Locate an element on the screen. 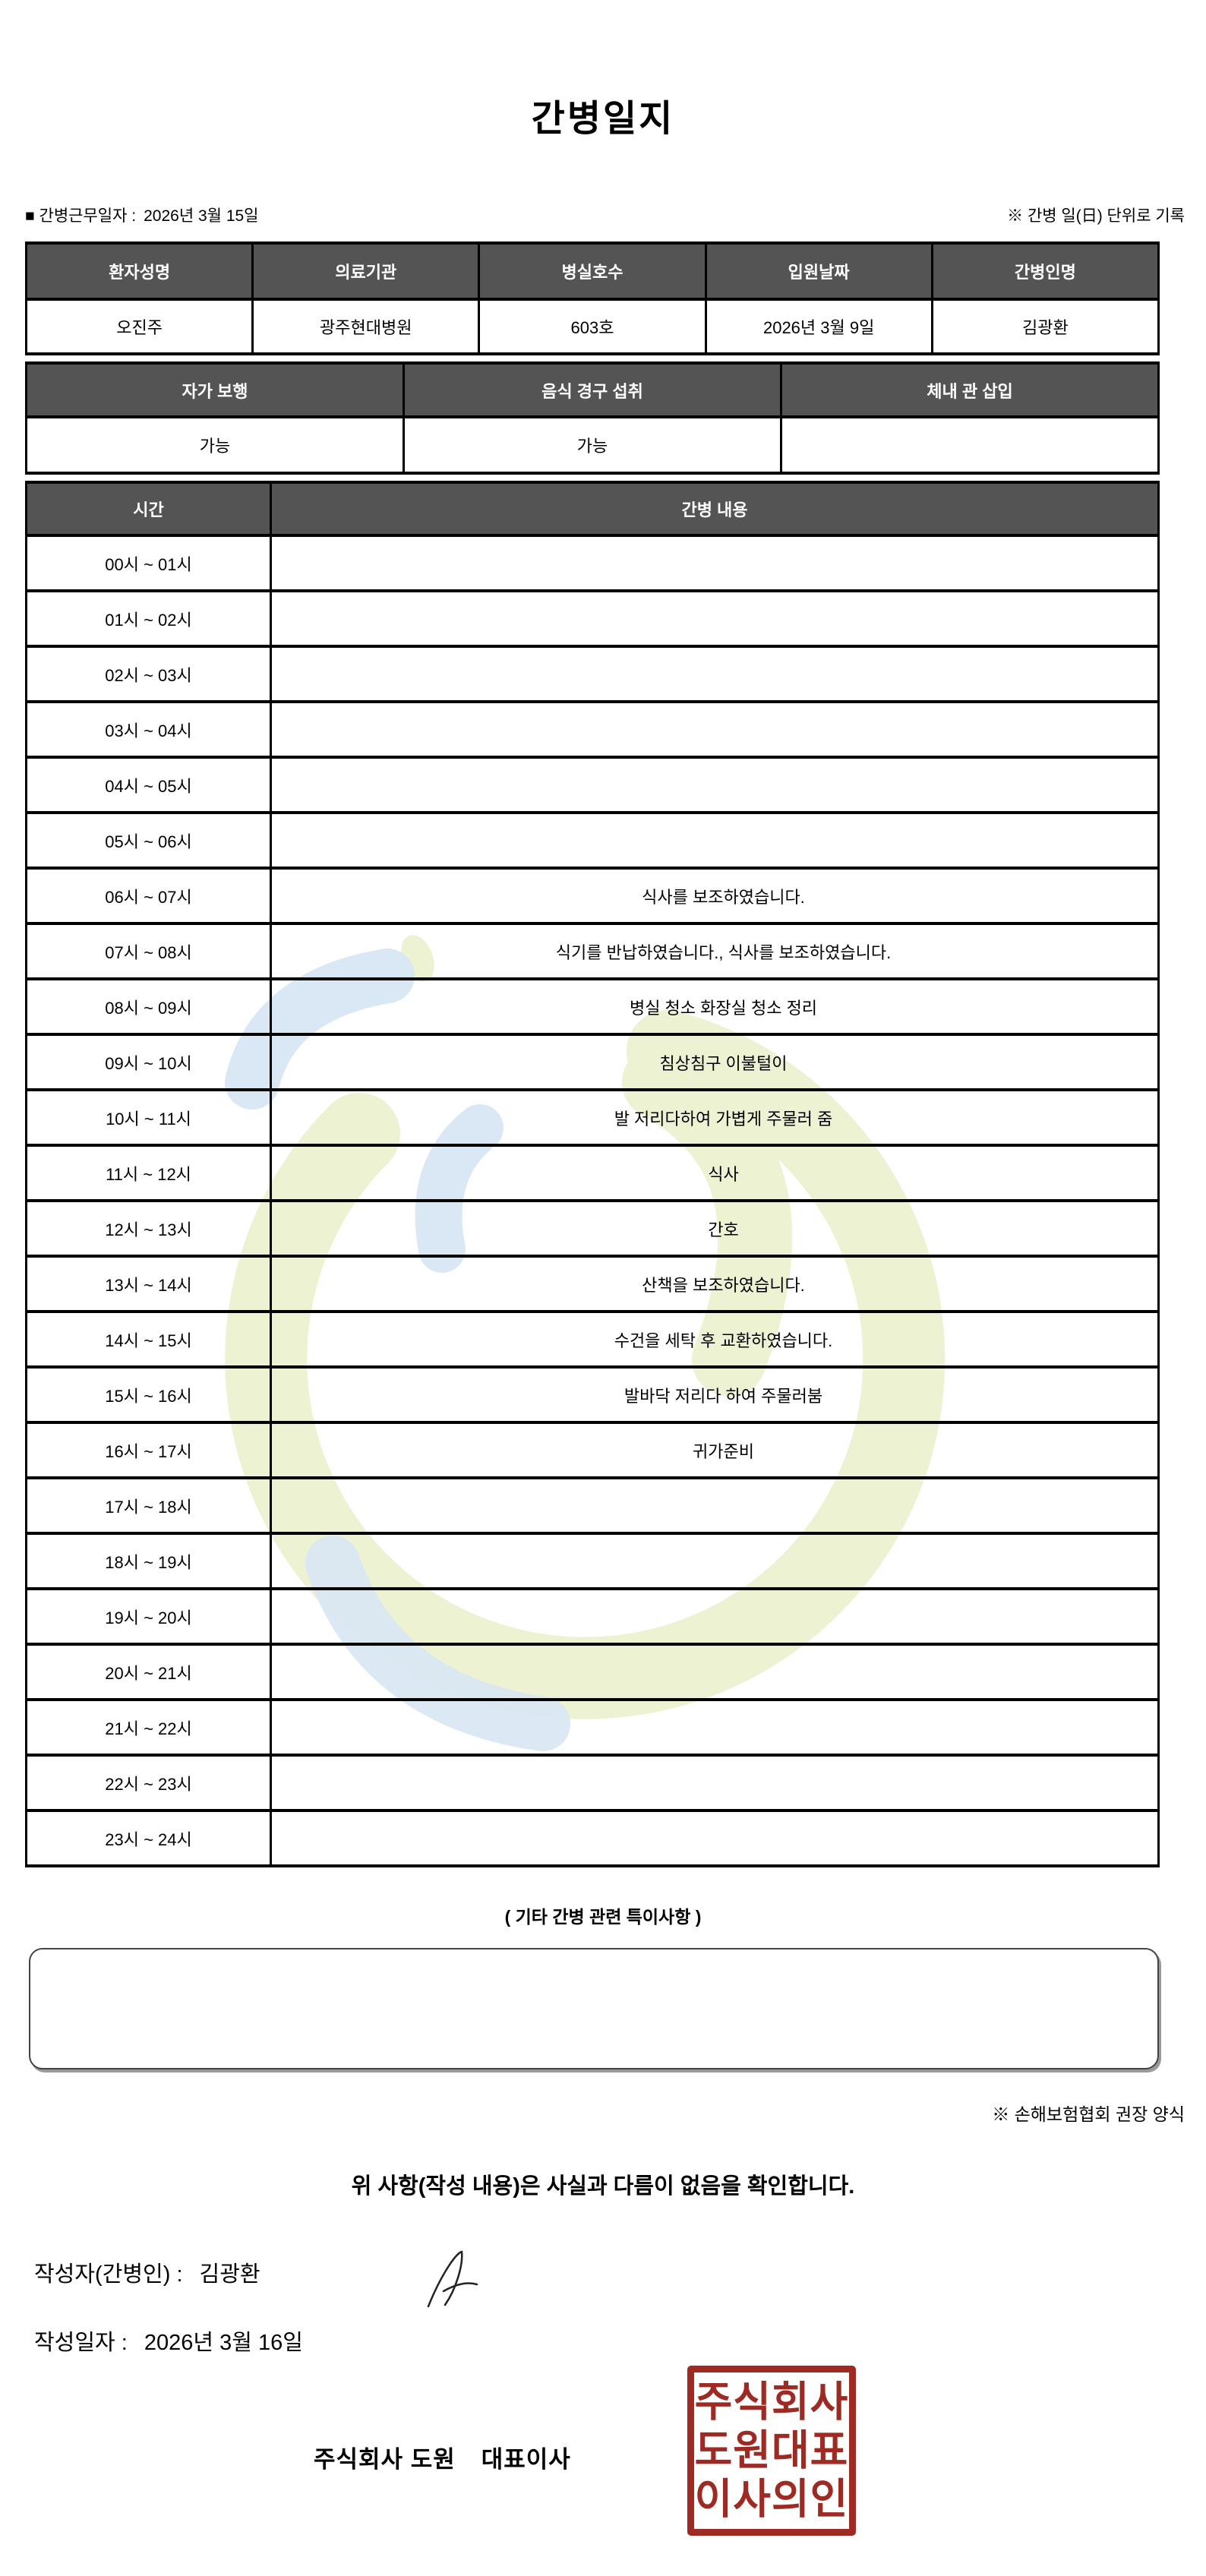 This screenshot has width=1206, height=2576. care-log-row: 15시 ~ 16시 발바닥 저리다 하여 주물러붐 is located at coordinates (592, 1394).